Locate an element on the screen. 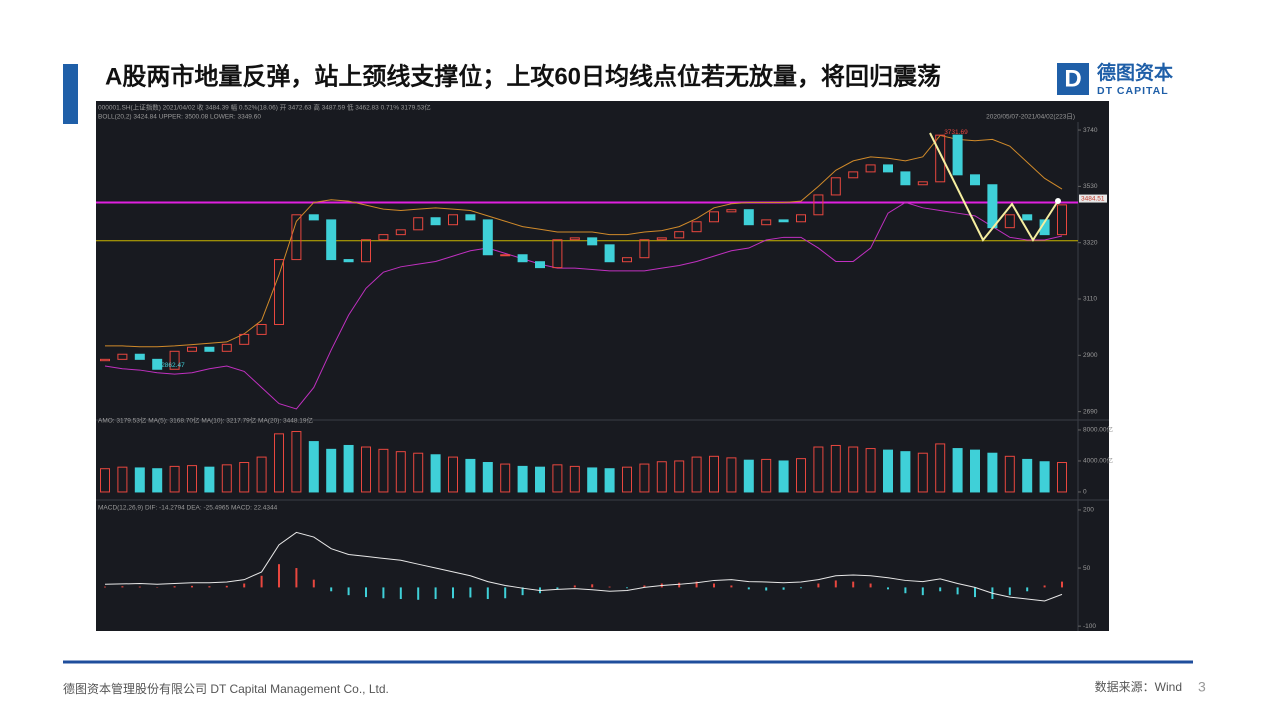 The height and width of the screenshot is (720, 1280). y-tick-label: 3320 is located at coordinates (1090, 242).